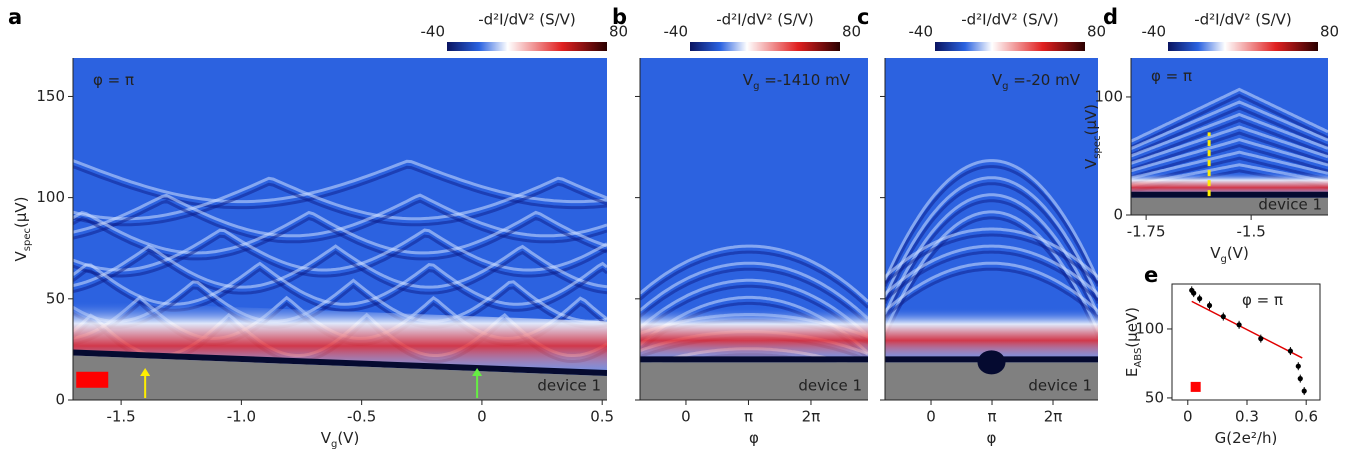  I want to click on x-axis-label: G(2e²/h), so click(1246, 438).